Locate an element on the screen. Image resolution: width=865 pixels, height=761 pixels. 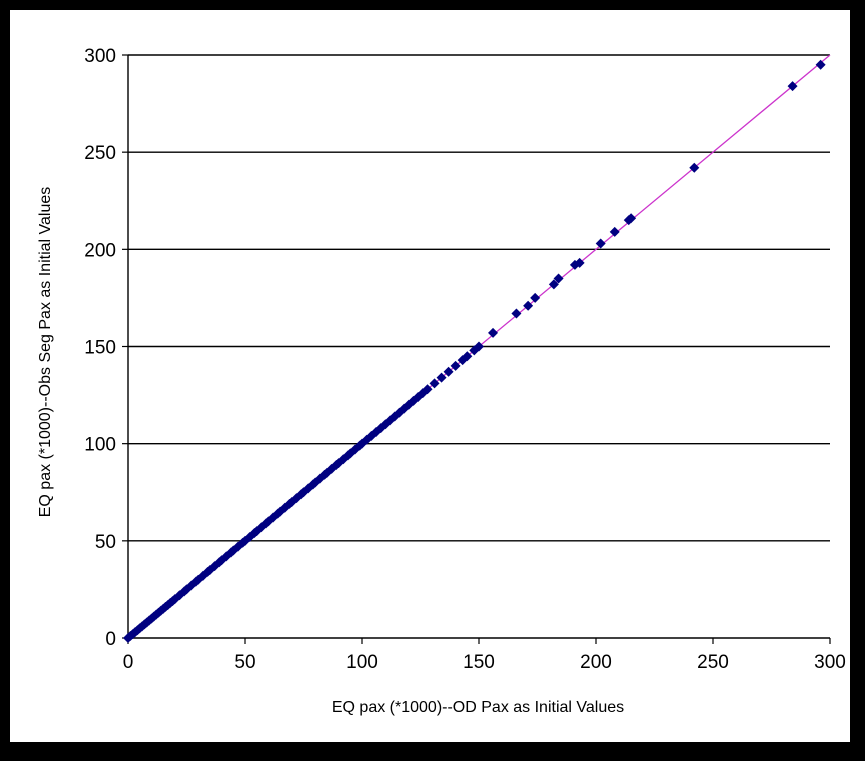
x-tick-label-100: 100 is located at coordinates (362, 662).